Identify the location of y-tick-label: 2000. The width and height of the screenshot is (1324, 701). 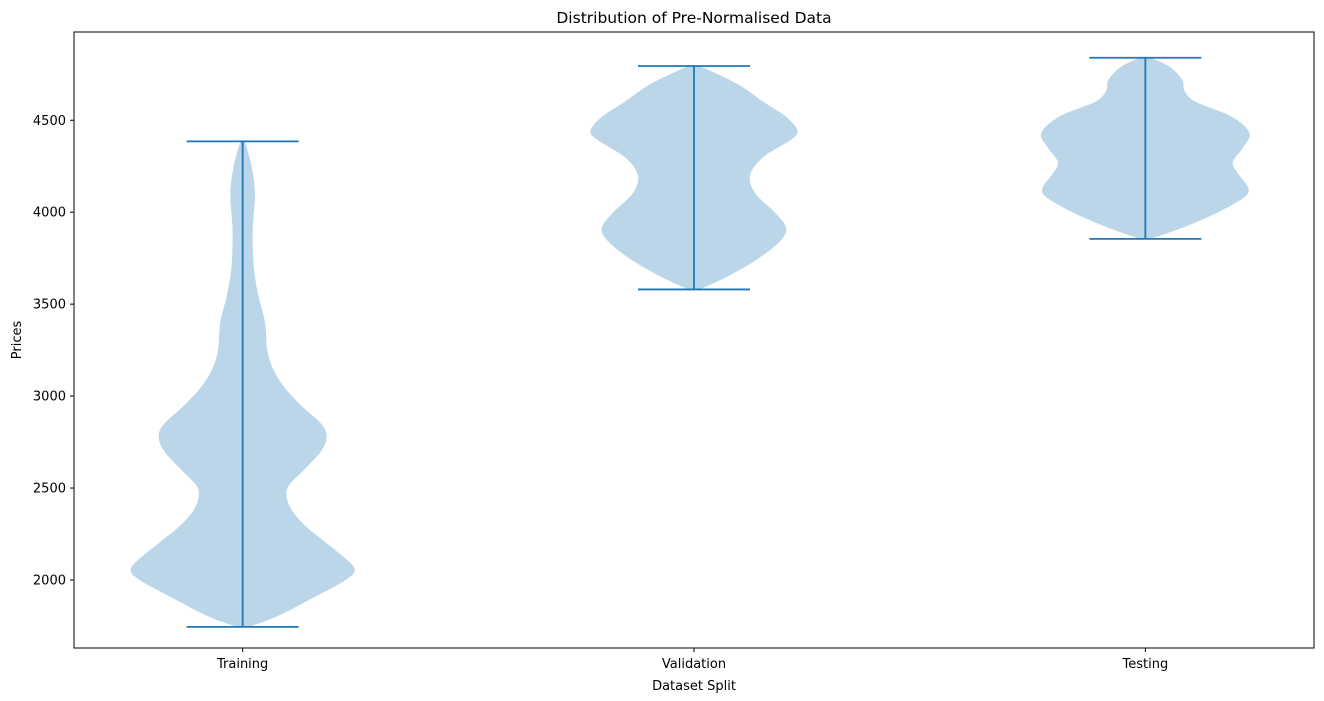
(49, 580).